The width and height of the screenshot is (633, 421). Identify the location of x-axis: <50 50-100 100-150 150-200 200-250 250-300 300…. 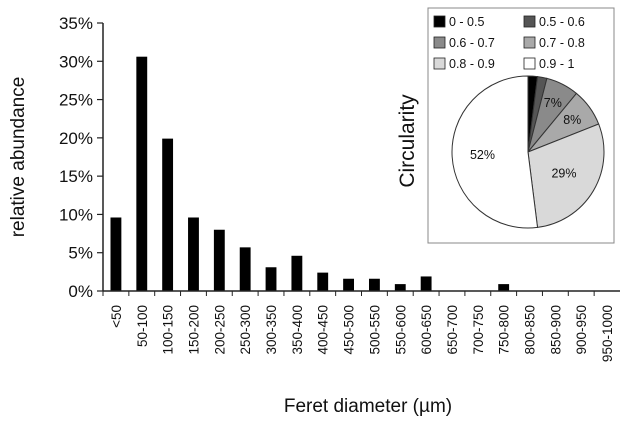
(358, 326).